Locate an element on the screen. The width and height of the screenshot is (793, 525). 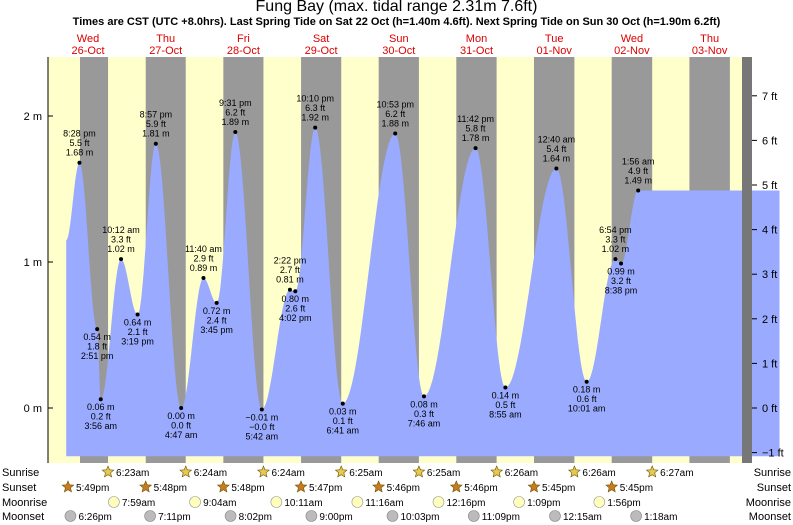
footer-row-label-left: Sunrise is located at coordinates (20, 473).